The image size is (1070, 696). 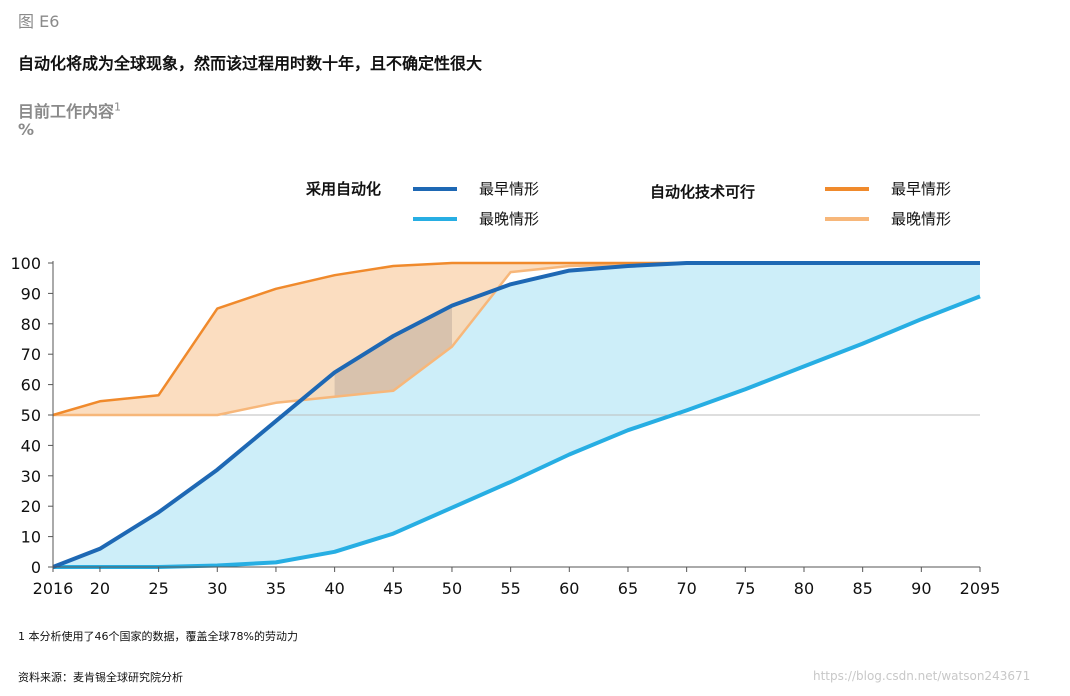 I want to click on x-tick-label: 50, so click(x=452, y=588).